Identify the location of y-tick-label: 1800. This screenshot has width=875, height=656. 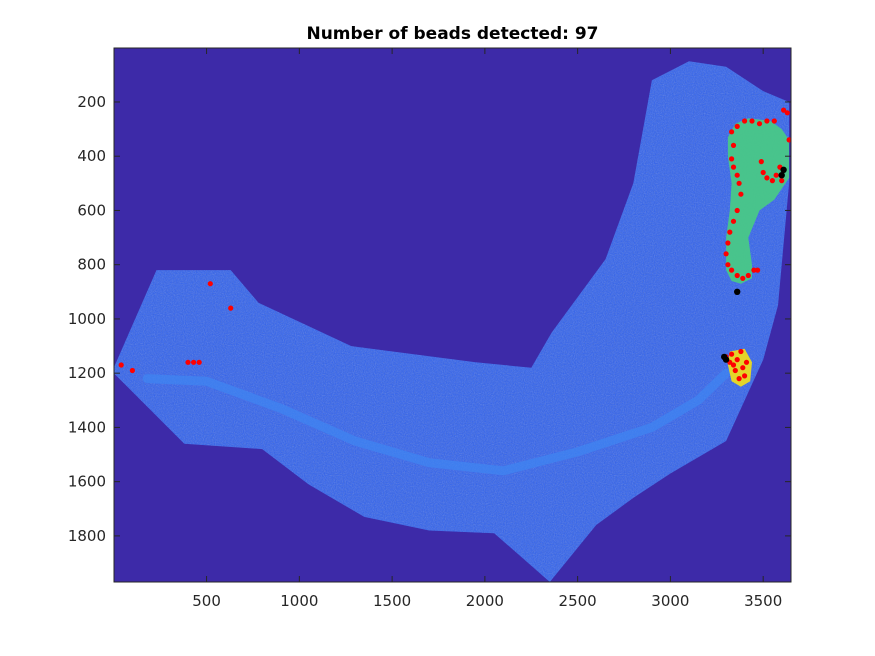
(87, 536).